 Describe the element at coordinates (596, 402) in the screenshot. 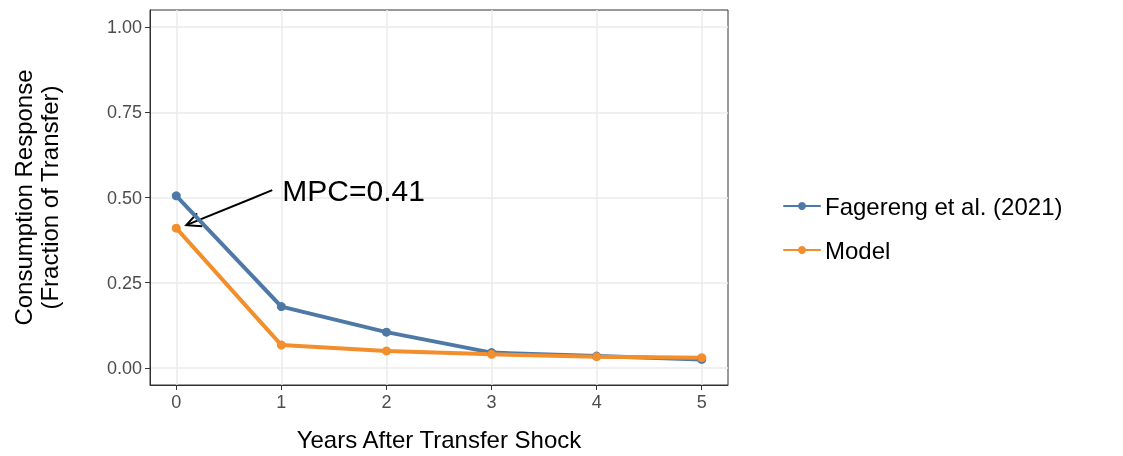

I see `x-tick-label: 4` at that location.